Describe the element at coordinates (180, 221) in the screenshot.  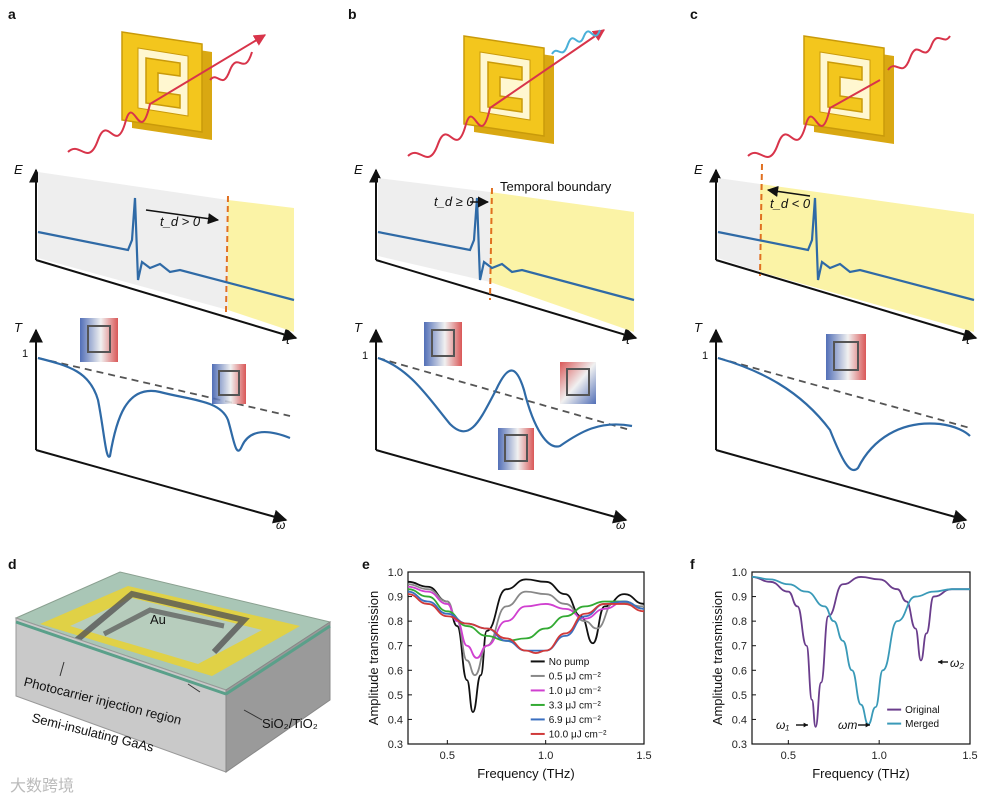
I see `td-annotation-a: t_d > 0` at that location.